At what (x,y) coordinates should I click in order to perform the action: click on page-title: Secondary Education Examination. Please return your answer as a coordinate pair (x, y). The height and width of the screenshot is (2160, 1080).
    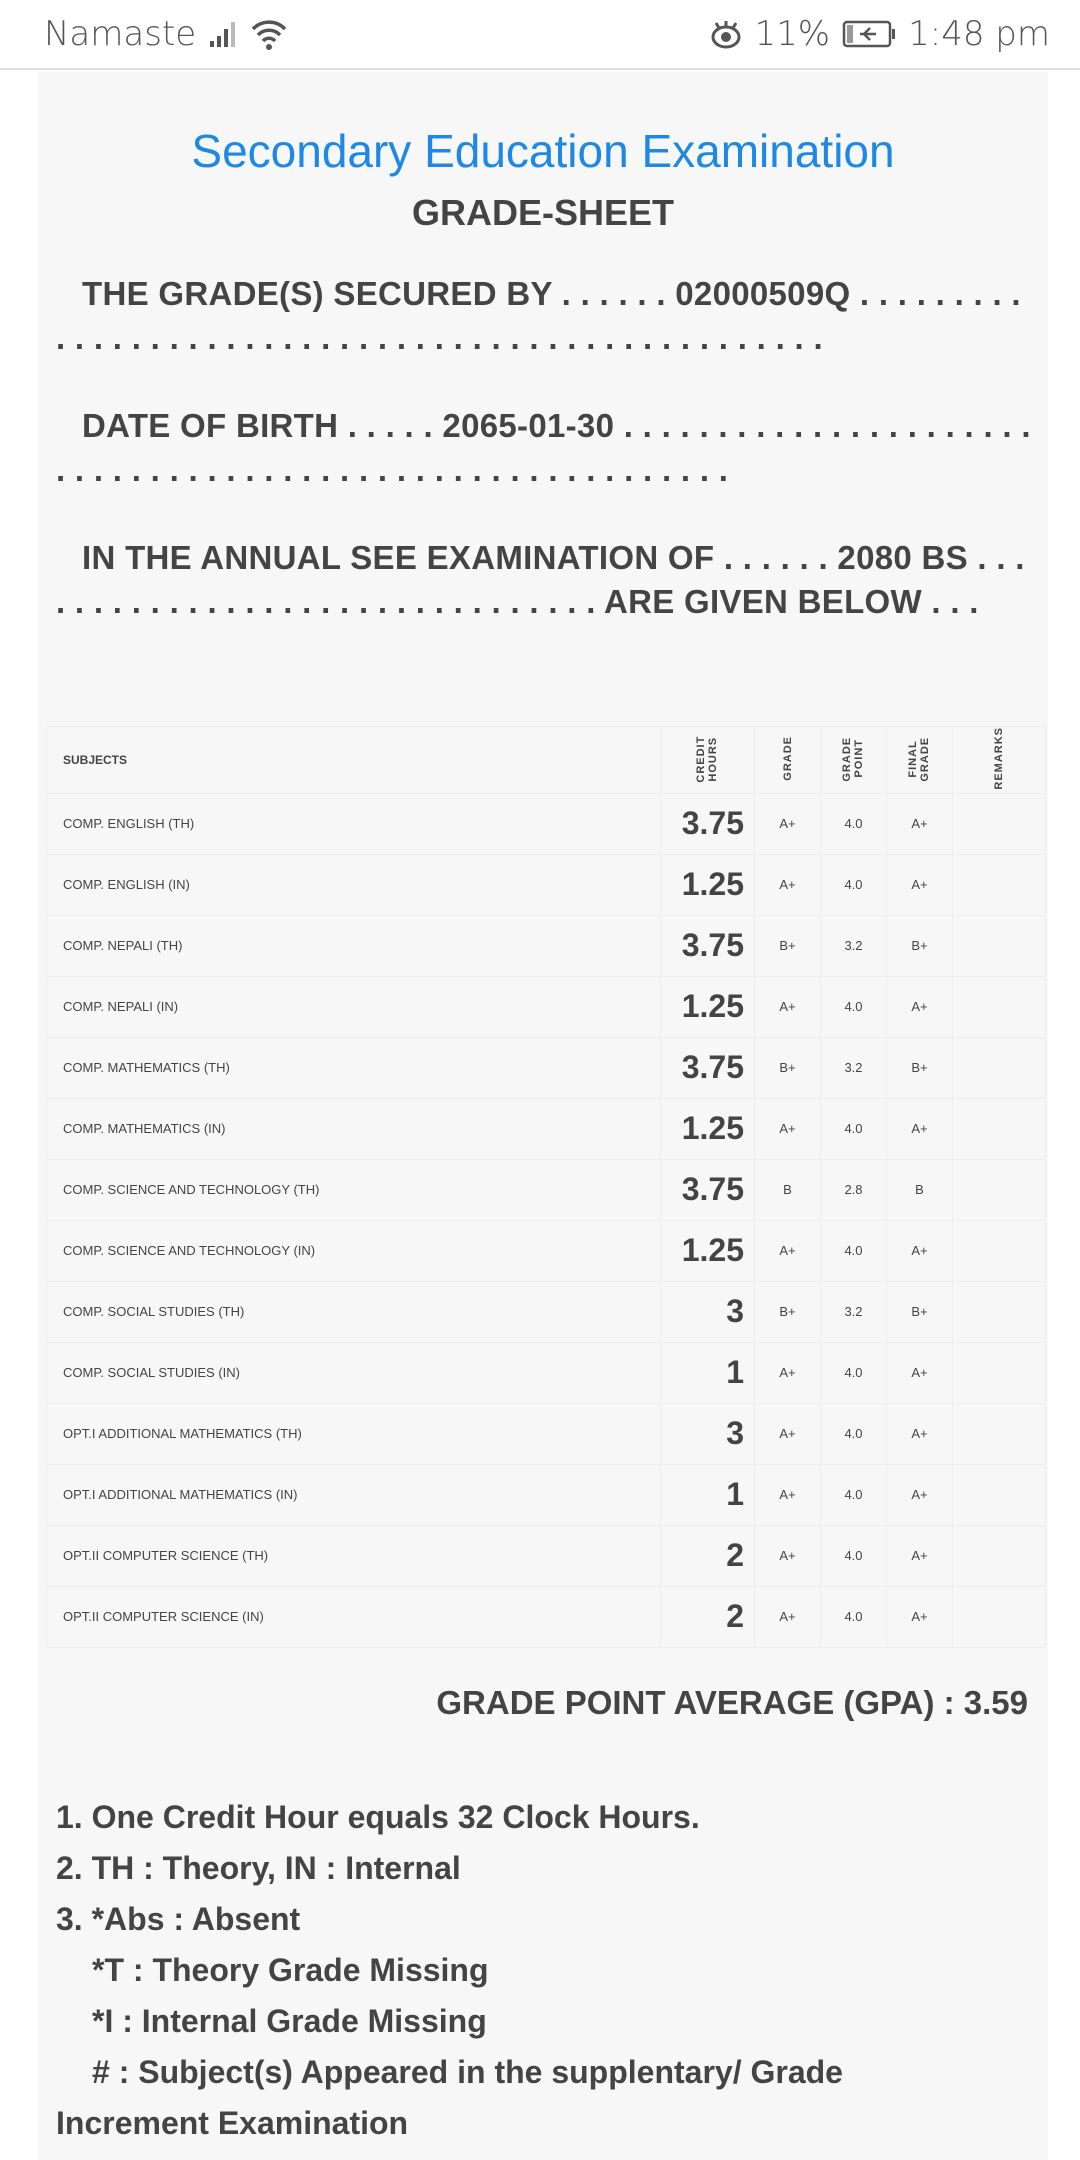
    Looking at the image, I should click on (543, 151).